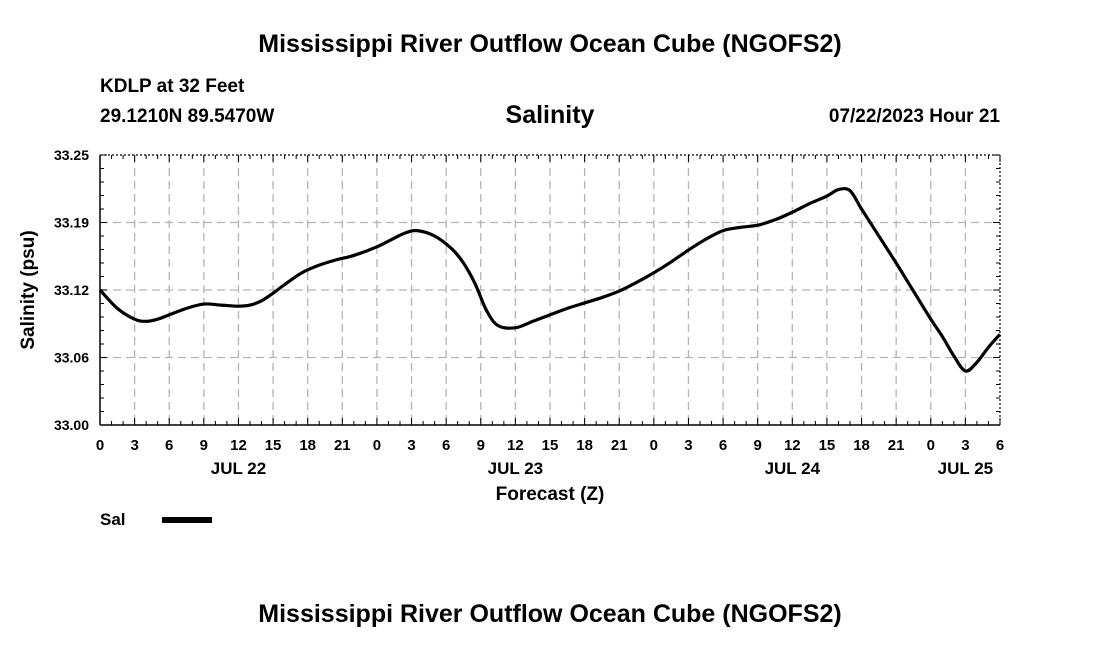 The width and height of the screenshot is (1100, 650). What do you see at coordinates (187, 116) in the screenshot?
I see `coordinates-label: 29.1210N 89.5470W` at bounding box center [187, 116].